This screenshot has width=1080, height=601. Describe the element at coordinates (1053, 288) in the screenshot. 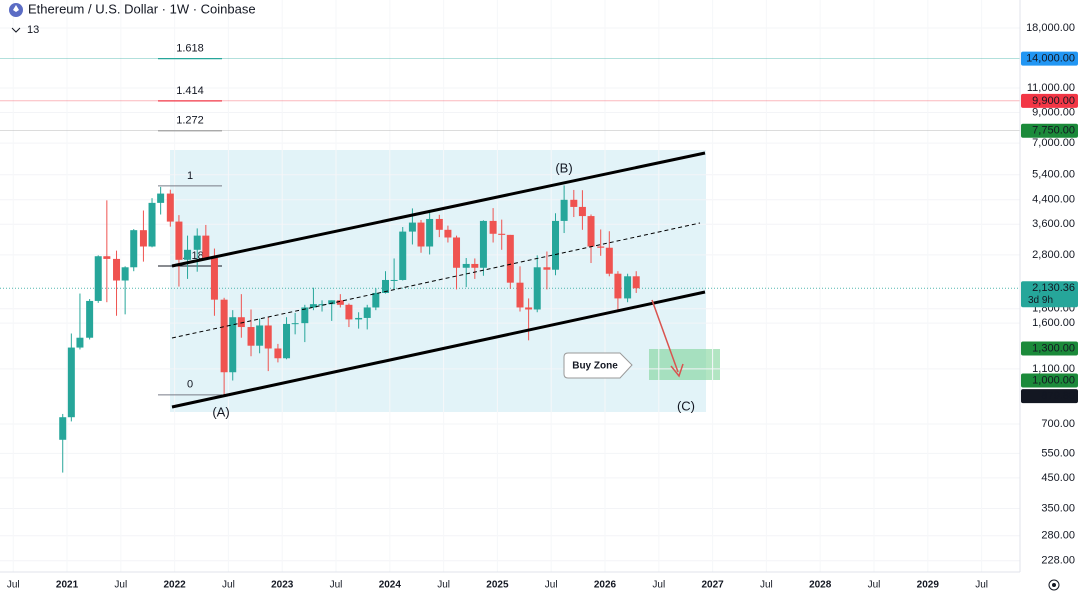

I see `price-badge-label: 2,130.36` at that location.